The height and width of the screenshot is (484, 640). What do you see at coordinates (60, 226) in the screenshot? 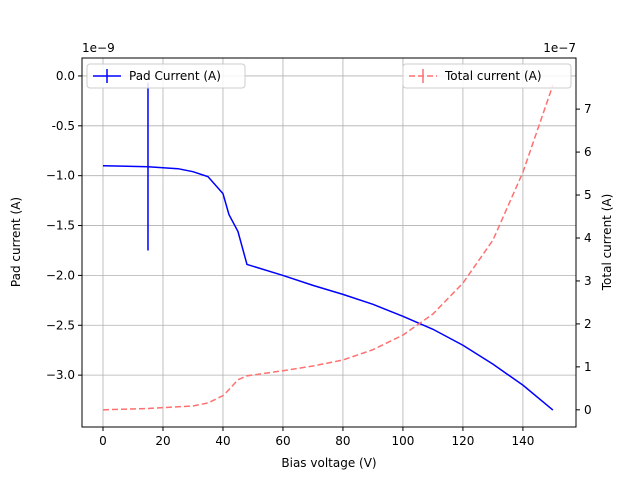
I see `y-tick-label: −1.5` at bounding box center [60, 226].